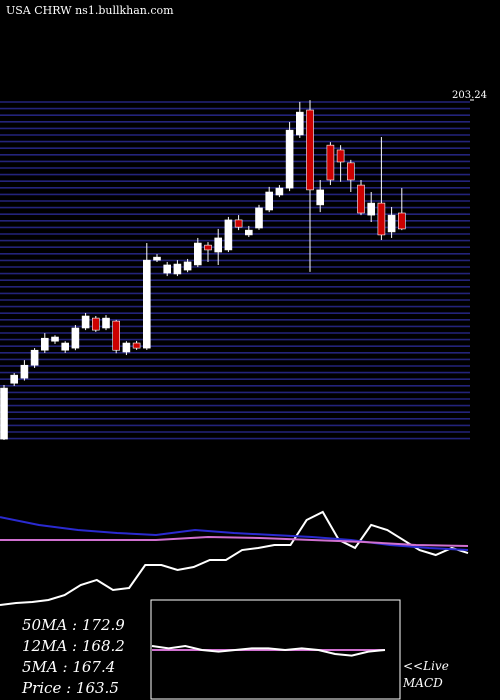  What do you see at coordinates (90, 10) in the screenshot?
I see `chart-title: USA CHRW ns1.bullkhan.com` at bounding box center [90, 10].